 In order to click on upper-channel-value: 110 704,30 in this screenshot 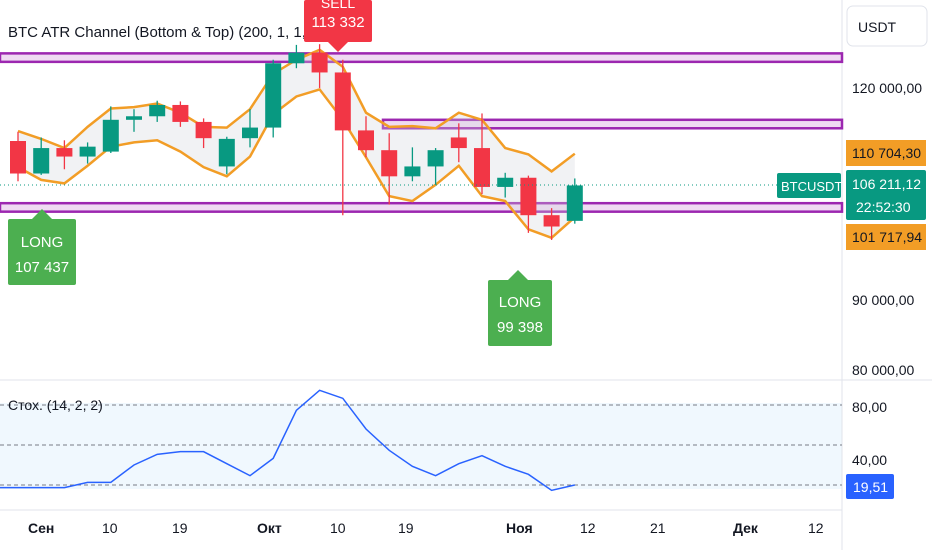, I will do `click(886, 153)`.